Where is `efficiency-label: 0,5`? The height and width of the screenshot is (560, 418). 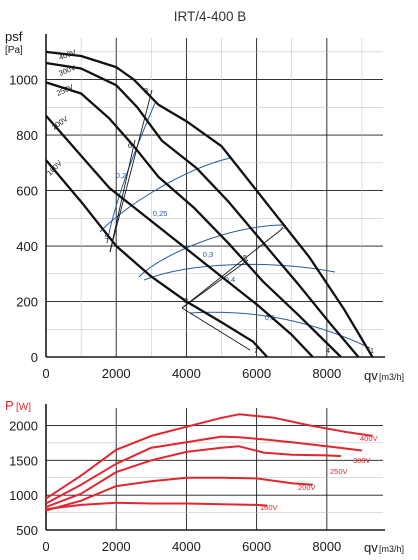
efficiency-label: 0,5 is located at coordinates (270, 317).